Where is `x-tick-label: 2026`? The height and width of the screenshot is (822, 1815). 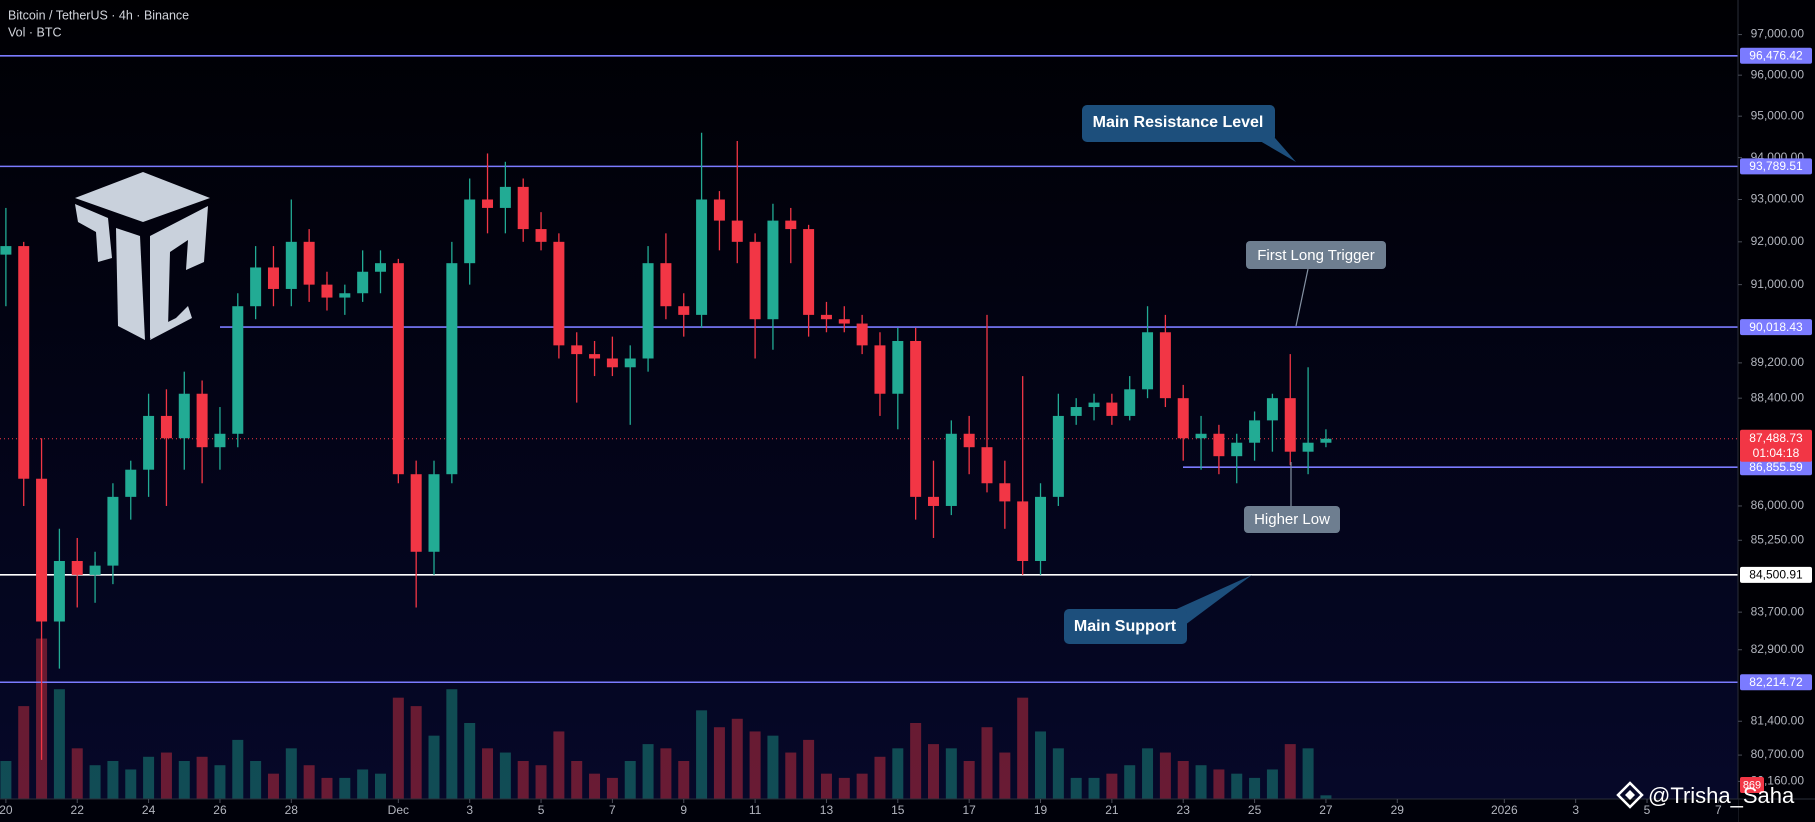
x-tick-label: 2026 is located at coordinates (1504, 810).